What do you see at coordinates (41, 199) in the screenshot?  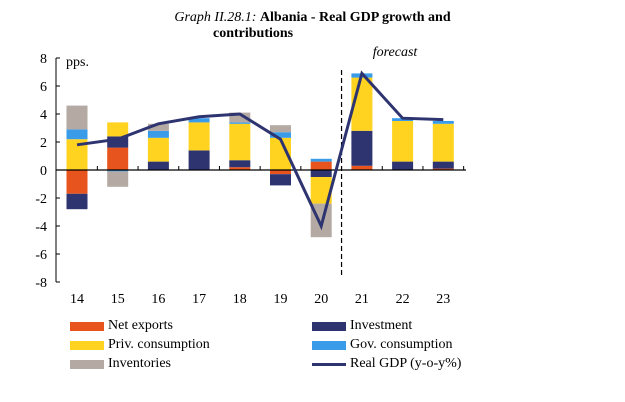 I see `y-tick-label: -2` at bounding box center [41, 199].